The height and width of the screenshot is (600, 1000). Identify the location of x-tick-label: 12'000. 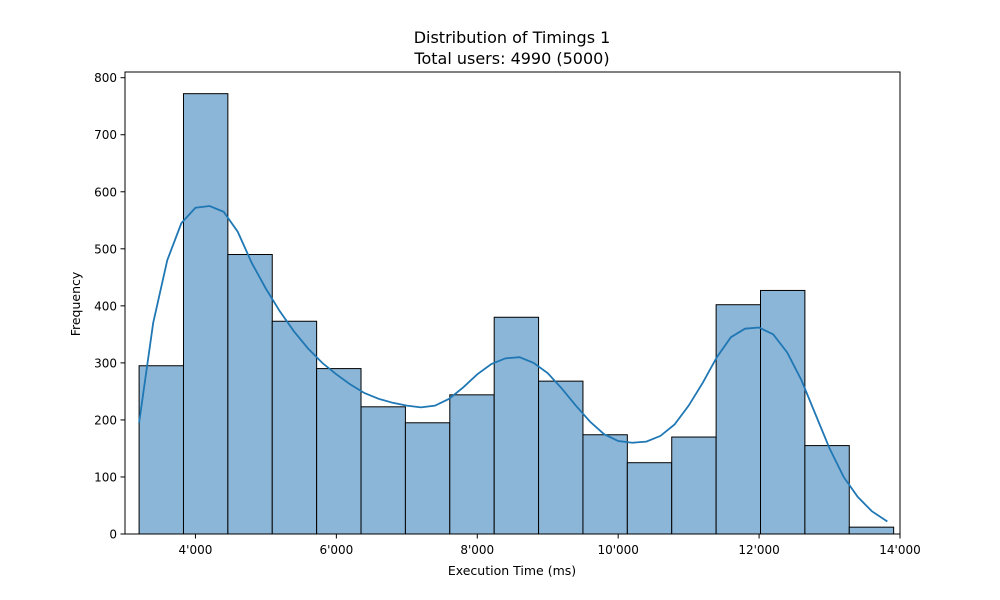
(758, 550).